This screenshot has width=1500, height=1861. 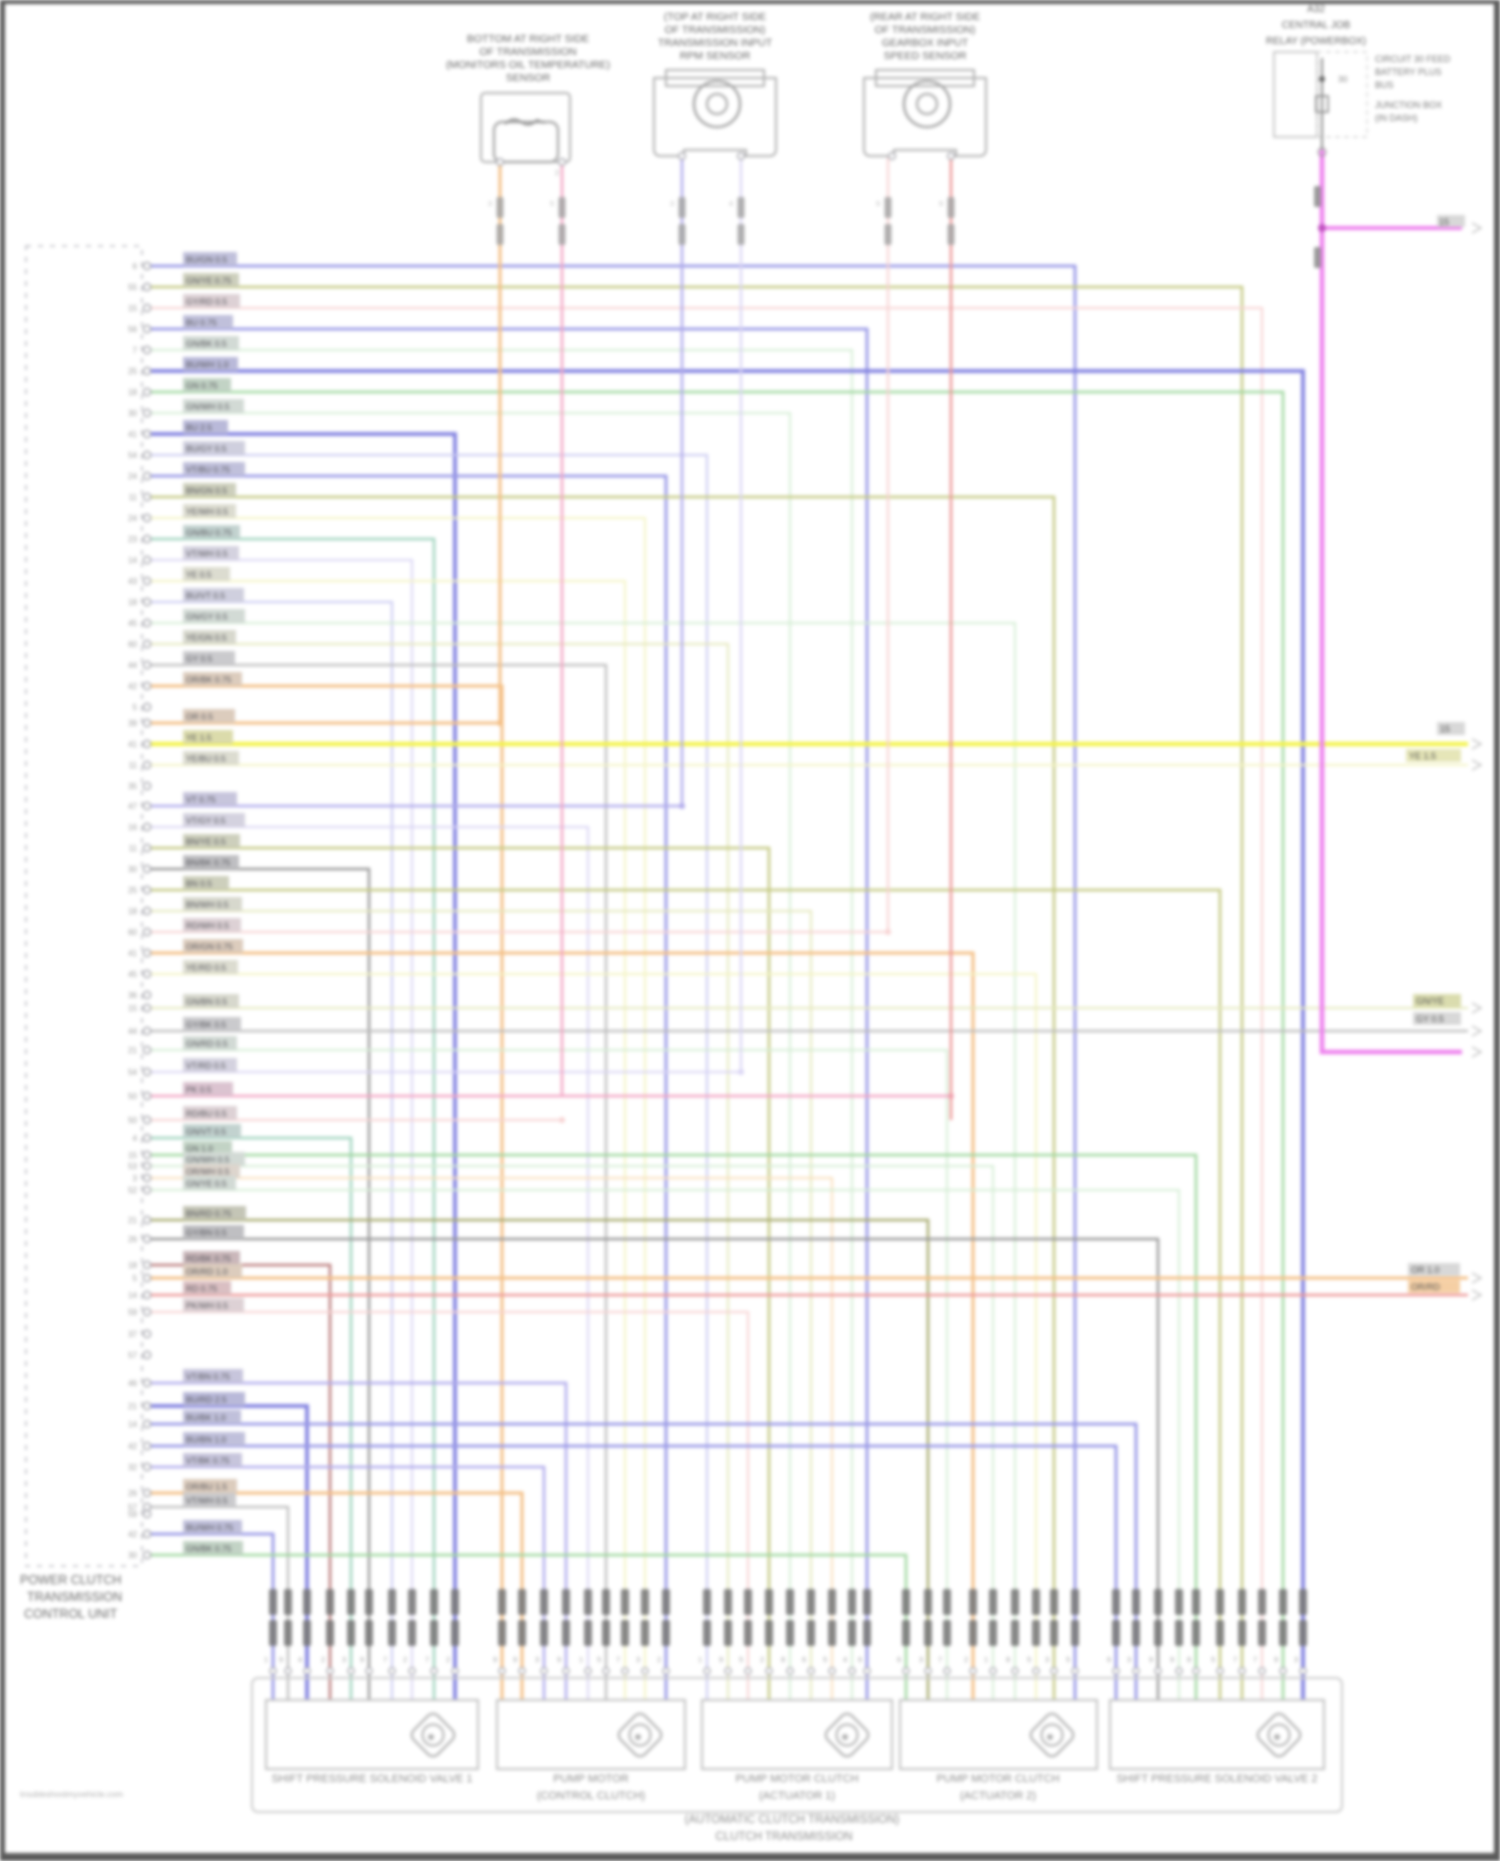 What do you see at coordinates (207, 512) in the screenshot?
I see `svg-text: YE/WH 0.5` at bounding box center [207, 512].